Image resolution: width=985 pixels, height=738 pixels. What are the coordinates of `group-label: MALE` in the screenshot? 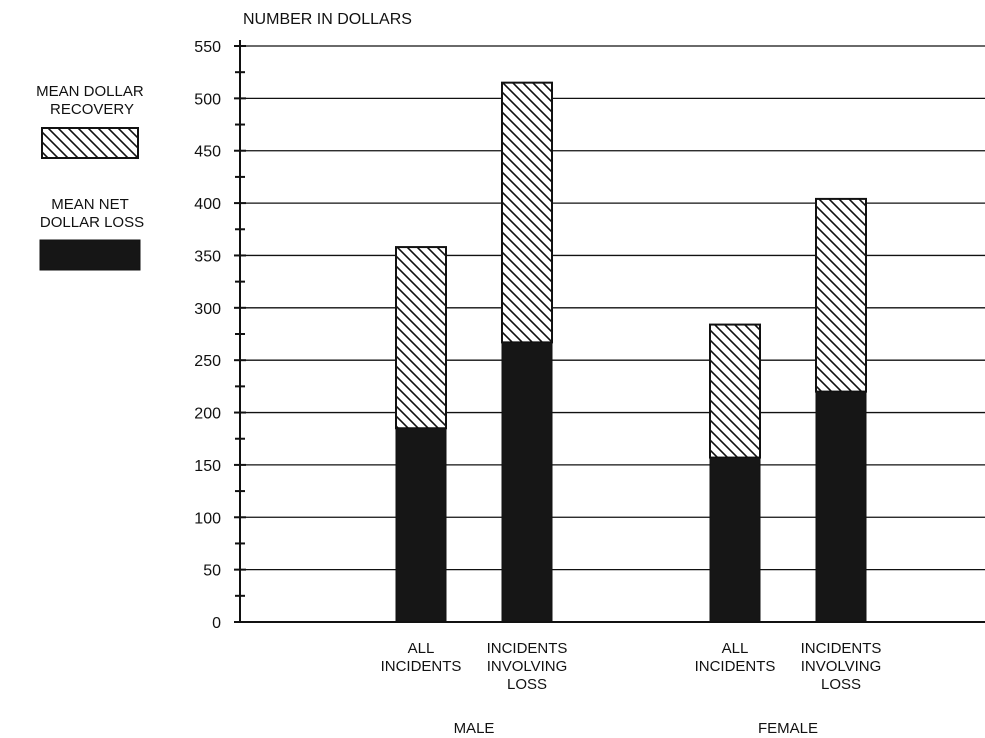 It's located at (474, 728).